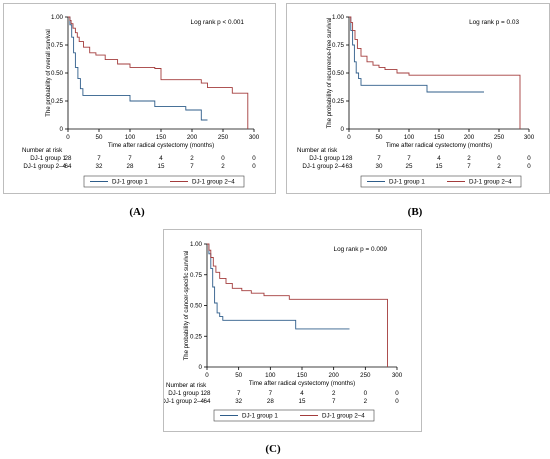  I want to click on chart-b-logrank-annotation: Log rank p = 0.03, so click(494, 22).